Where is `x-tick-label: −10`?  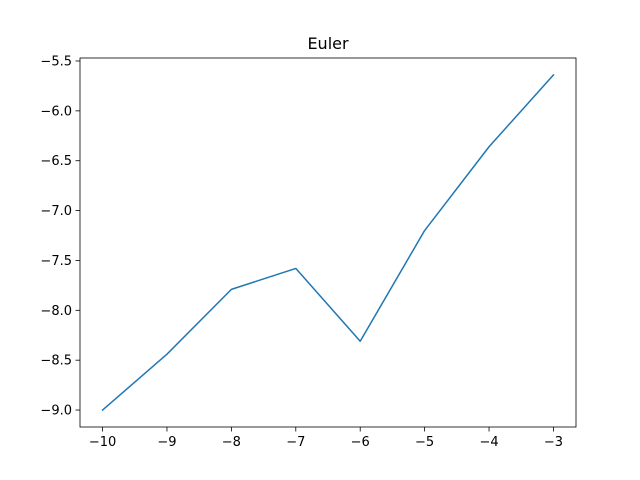
x-tick-label: −10 is located at coordinates (102, 442).